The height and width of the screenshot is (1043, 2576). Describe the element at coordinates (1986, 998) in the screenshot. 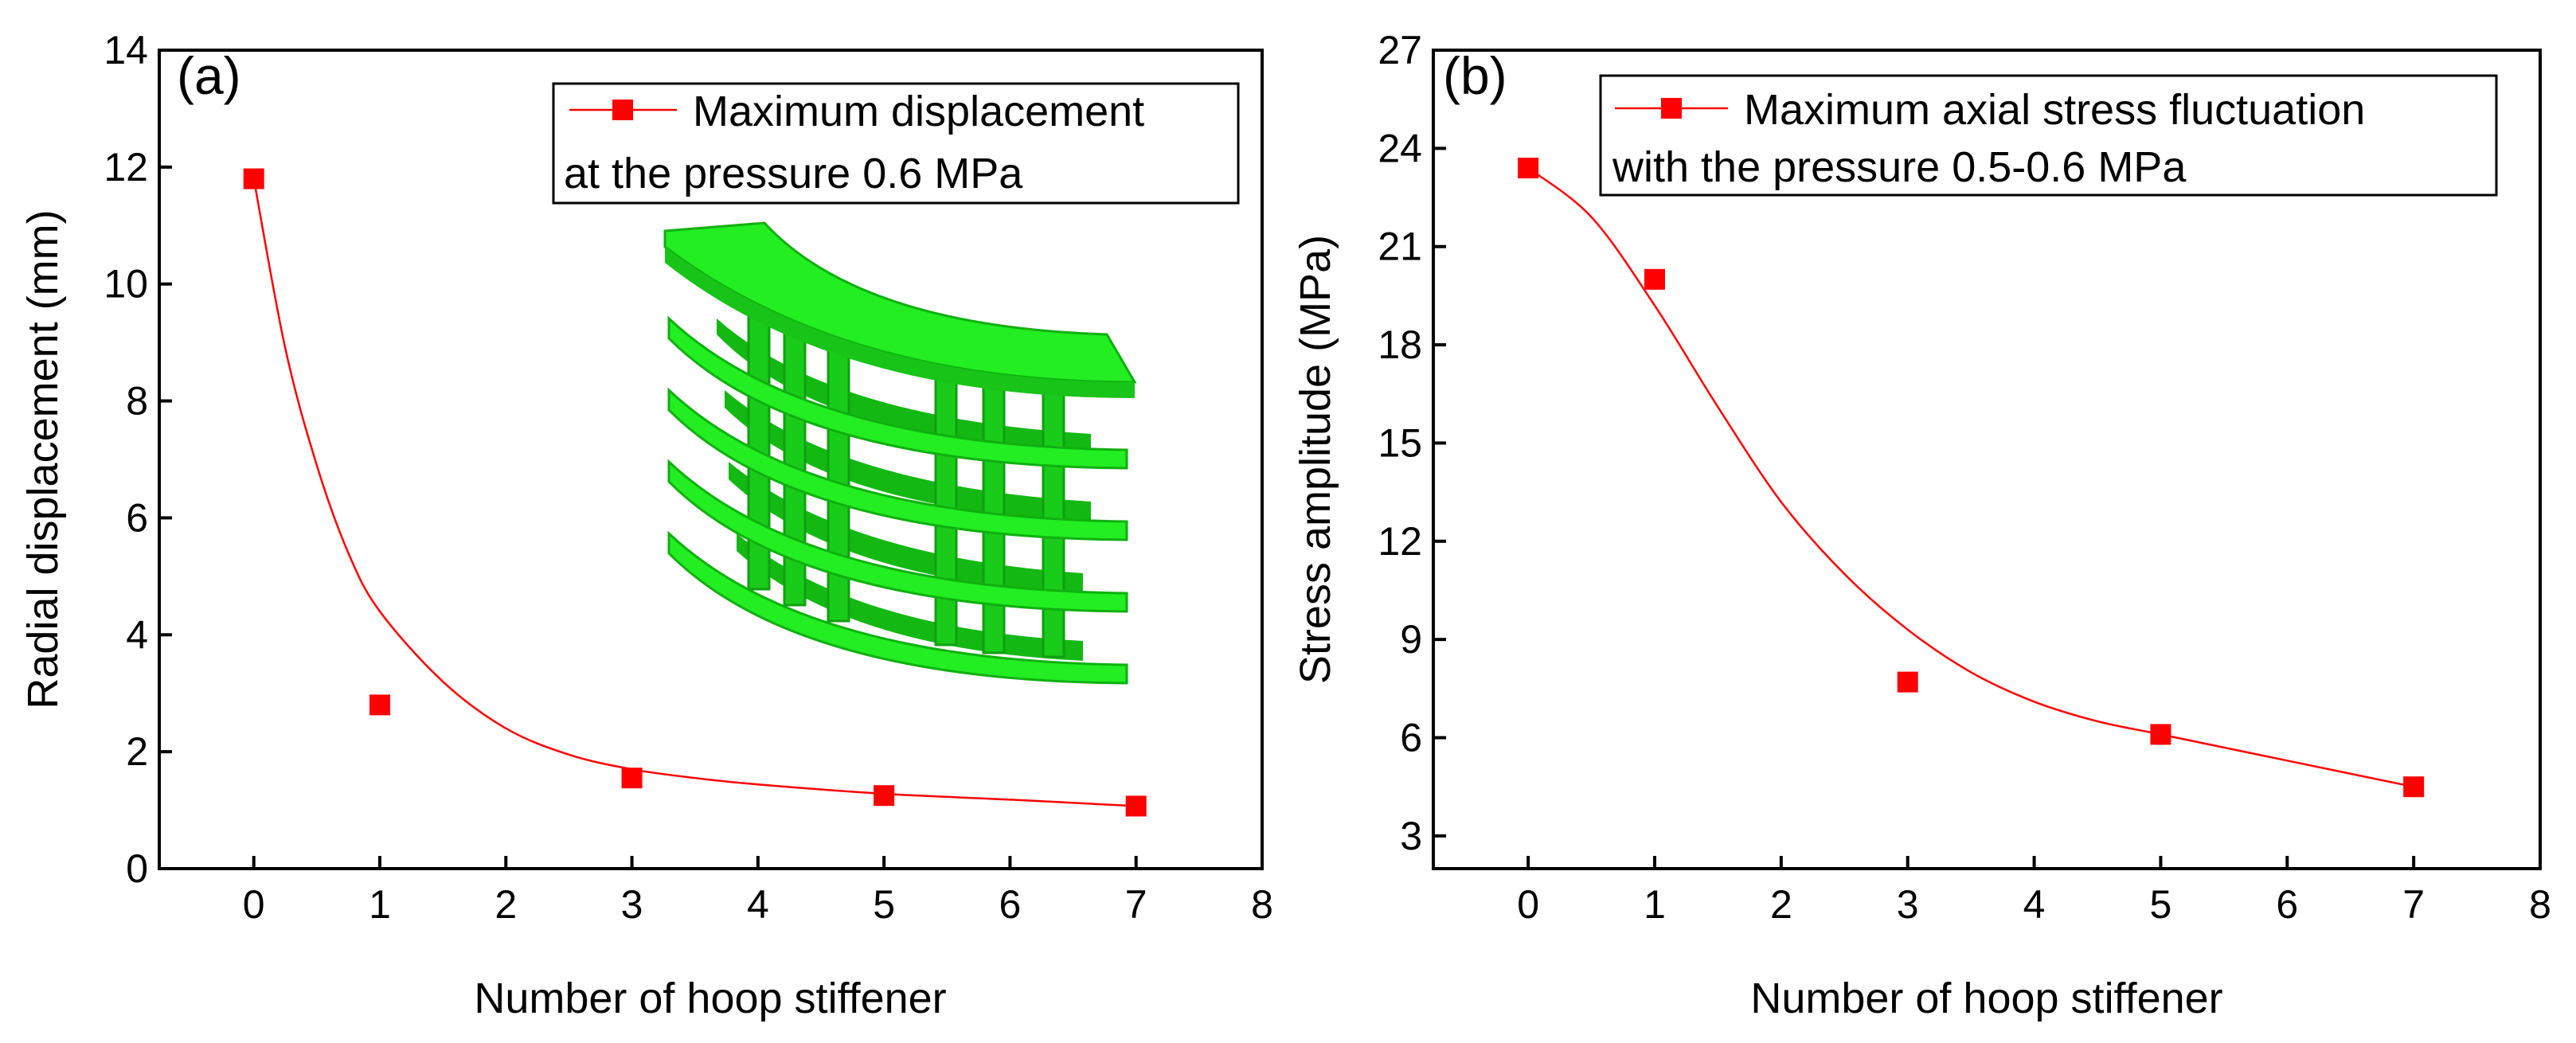

I see `x-axis-label-b: Number of hoop stiffener` at that location.